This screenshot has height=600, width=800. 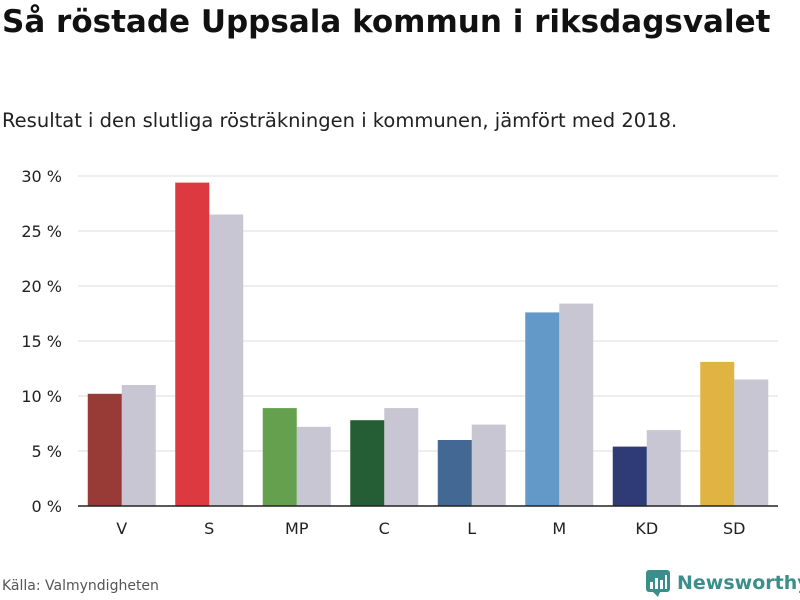 I want to click on x-tick-label: M, so click(x=559, y=528).